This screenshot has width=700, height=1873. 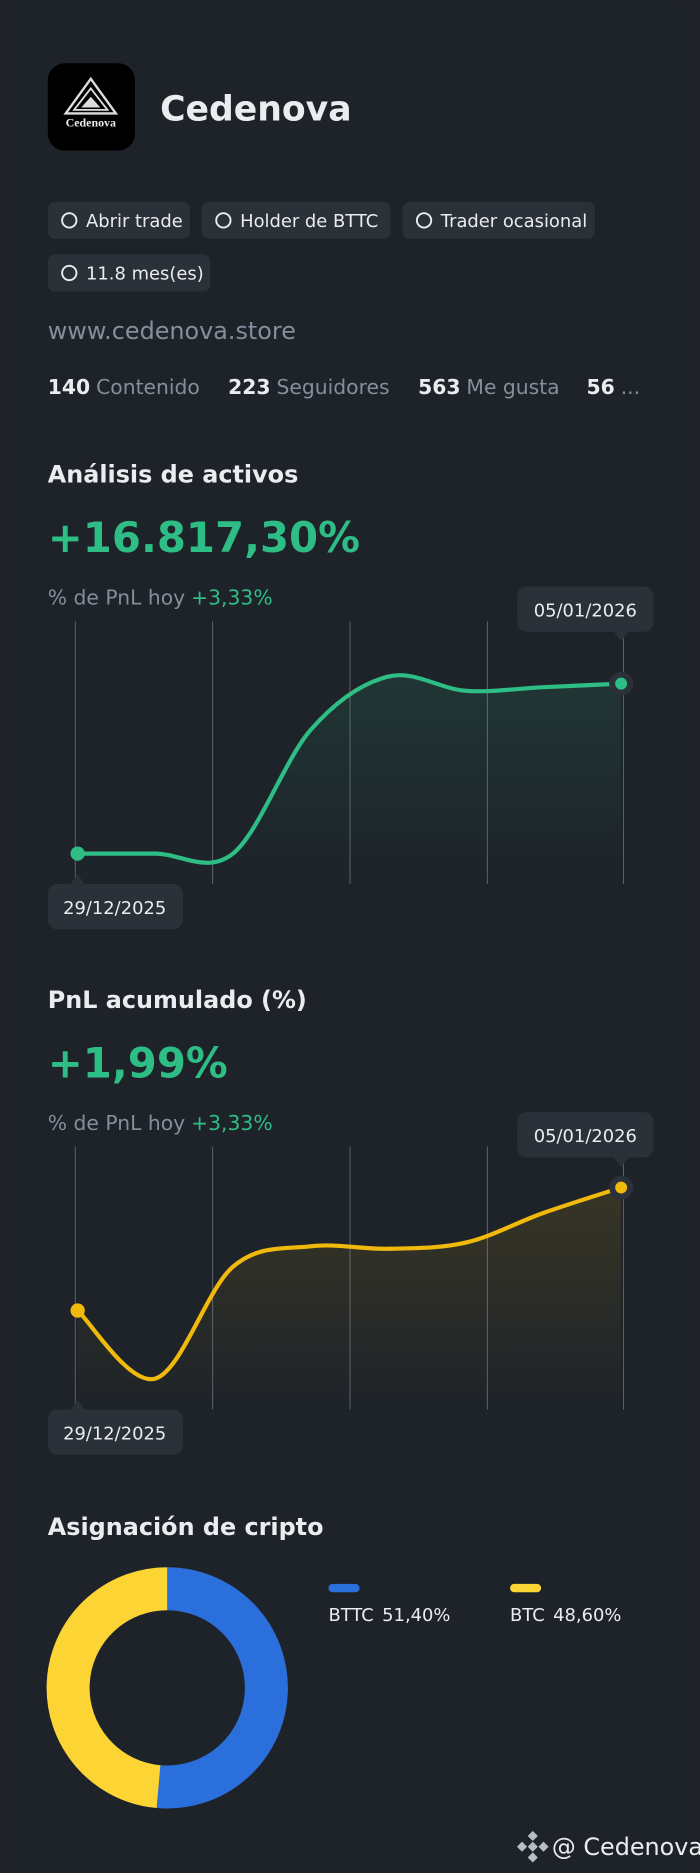 I want to click on badge-label: 11.8 mes(es), so click(x=145, y=274).